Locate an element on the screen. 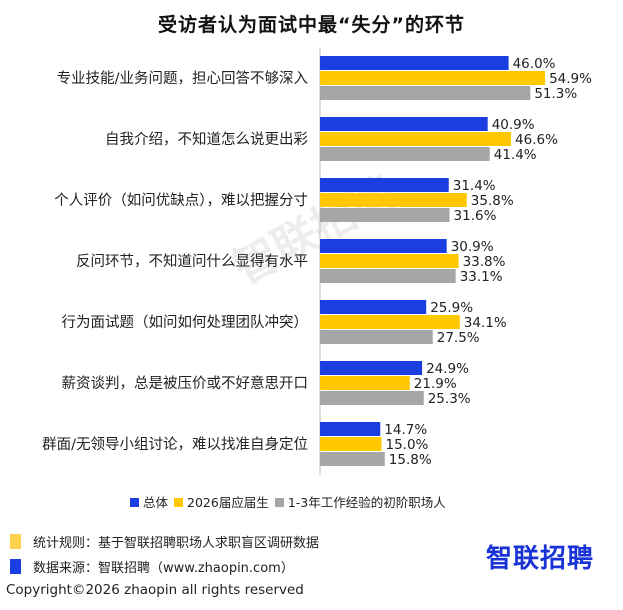 This screenshot has height=610, width=623. data-label: 46.0% is located at coordinates (534, 64).